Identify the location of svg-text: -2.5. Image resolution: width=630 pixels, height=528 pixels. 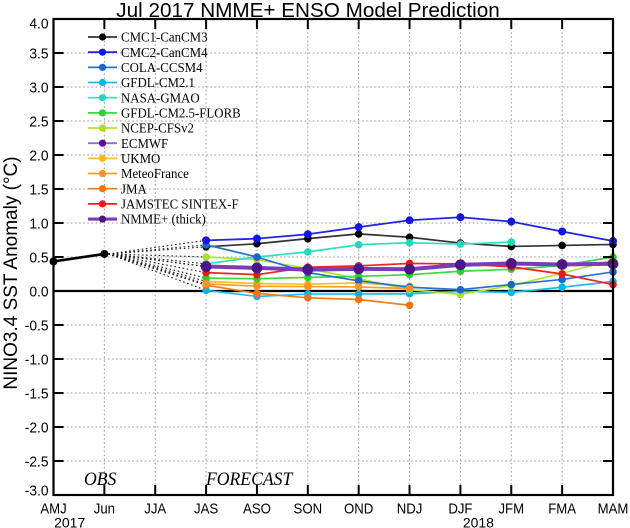
(37, 462).